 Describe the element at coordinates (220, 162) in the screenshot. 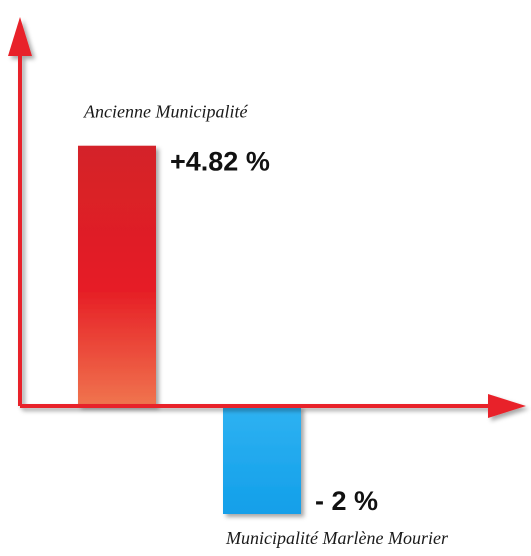

I see `value-label: +4.82 %` at that location.